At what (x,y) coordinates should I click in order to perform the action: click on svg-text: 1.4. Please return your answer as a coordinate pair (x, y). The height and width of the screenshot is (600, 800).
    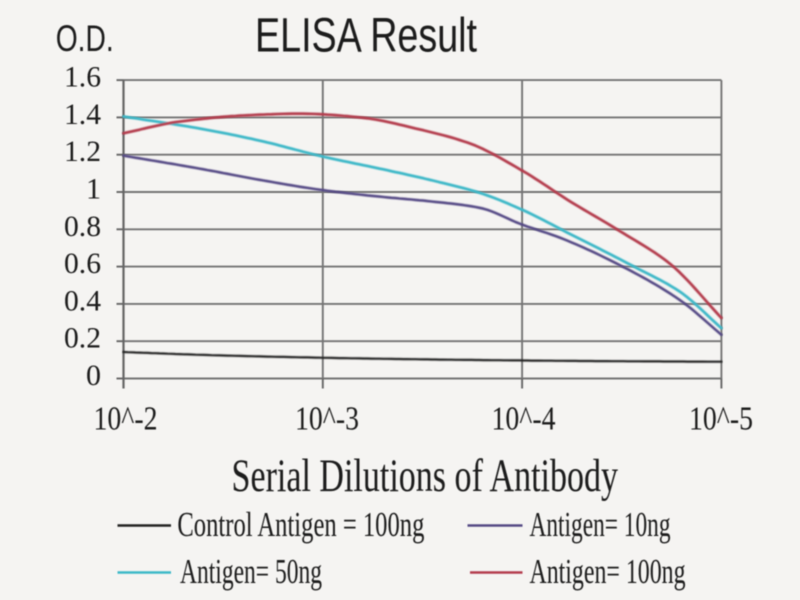
    Looking at the image, I should click on (82, 114).